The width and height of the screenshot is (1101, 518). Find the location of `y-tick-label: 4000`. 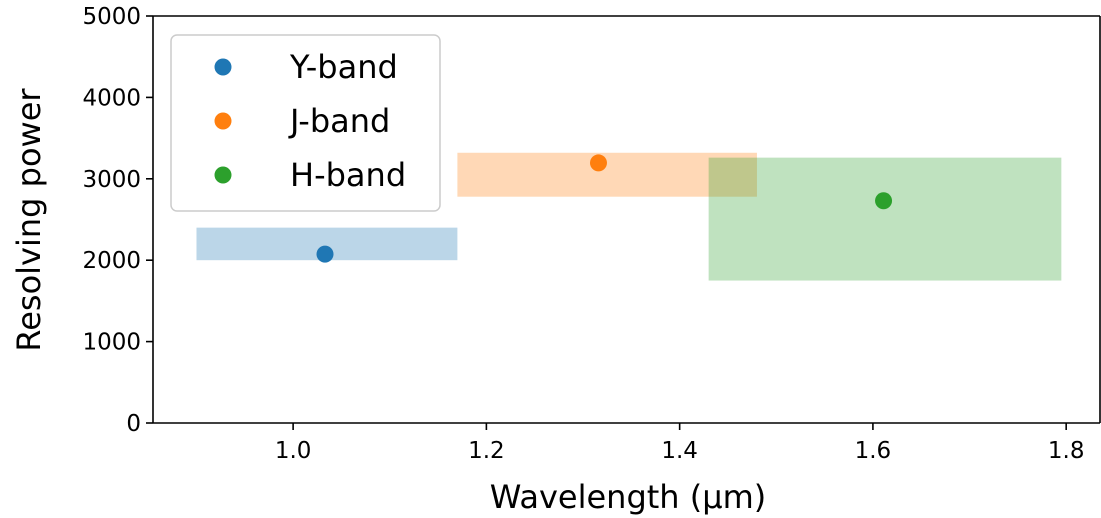

y-tick-label: 4000 is located at coordinates (111, 98).